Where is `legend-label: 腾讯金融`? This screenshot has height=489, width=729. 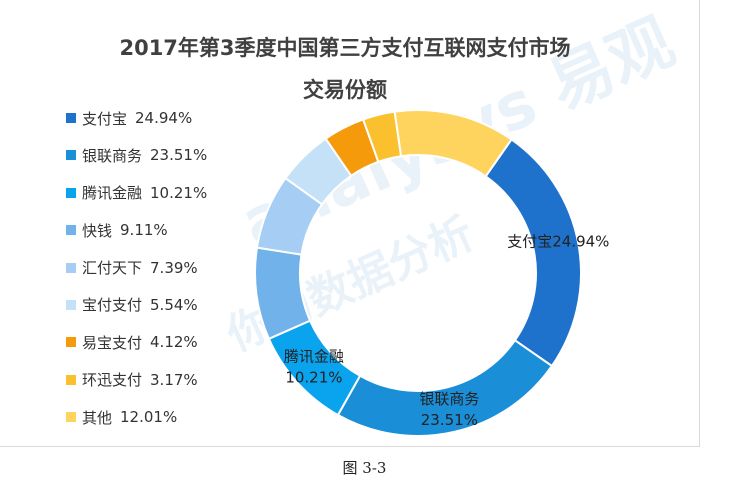 legend-label: 腾讯金融 is located at coordinates (112, 193).